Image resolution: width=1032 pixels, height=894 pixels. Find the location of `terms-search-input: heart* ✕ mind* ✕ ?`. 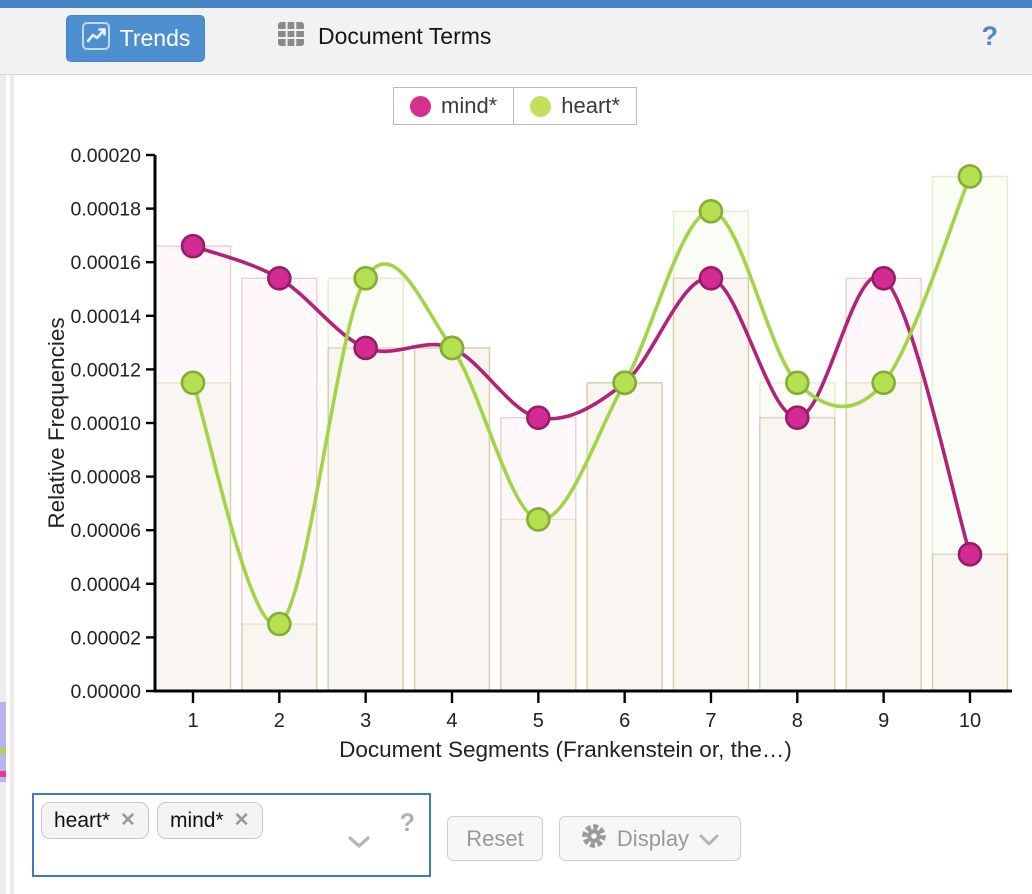

terms-search-input: heart* ✕ mind* ✕ ? is located at coordinates (231, 835).